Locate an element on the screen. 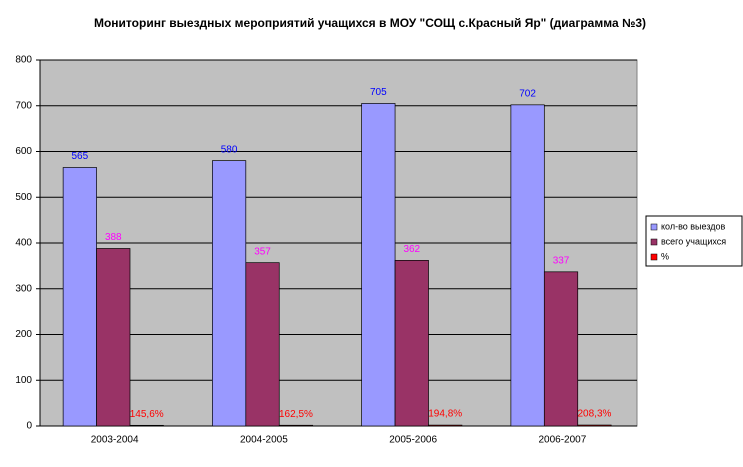 This screenshot has width=743, height=467. data-label: 337 is located at coordinates (561, 260).